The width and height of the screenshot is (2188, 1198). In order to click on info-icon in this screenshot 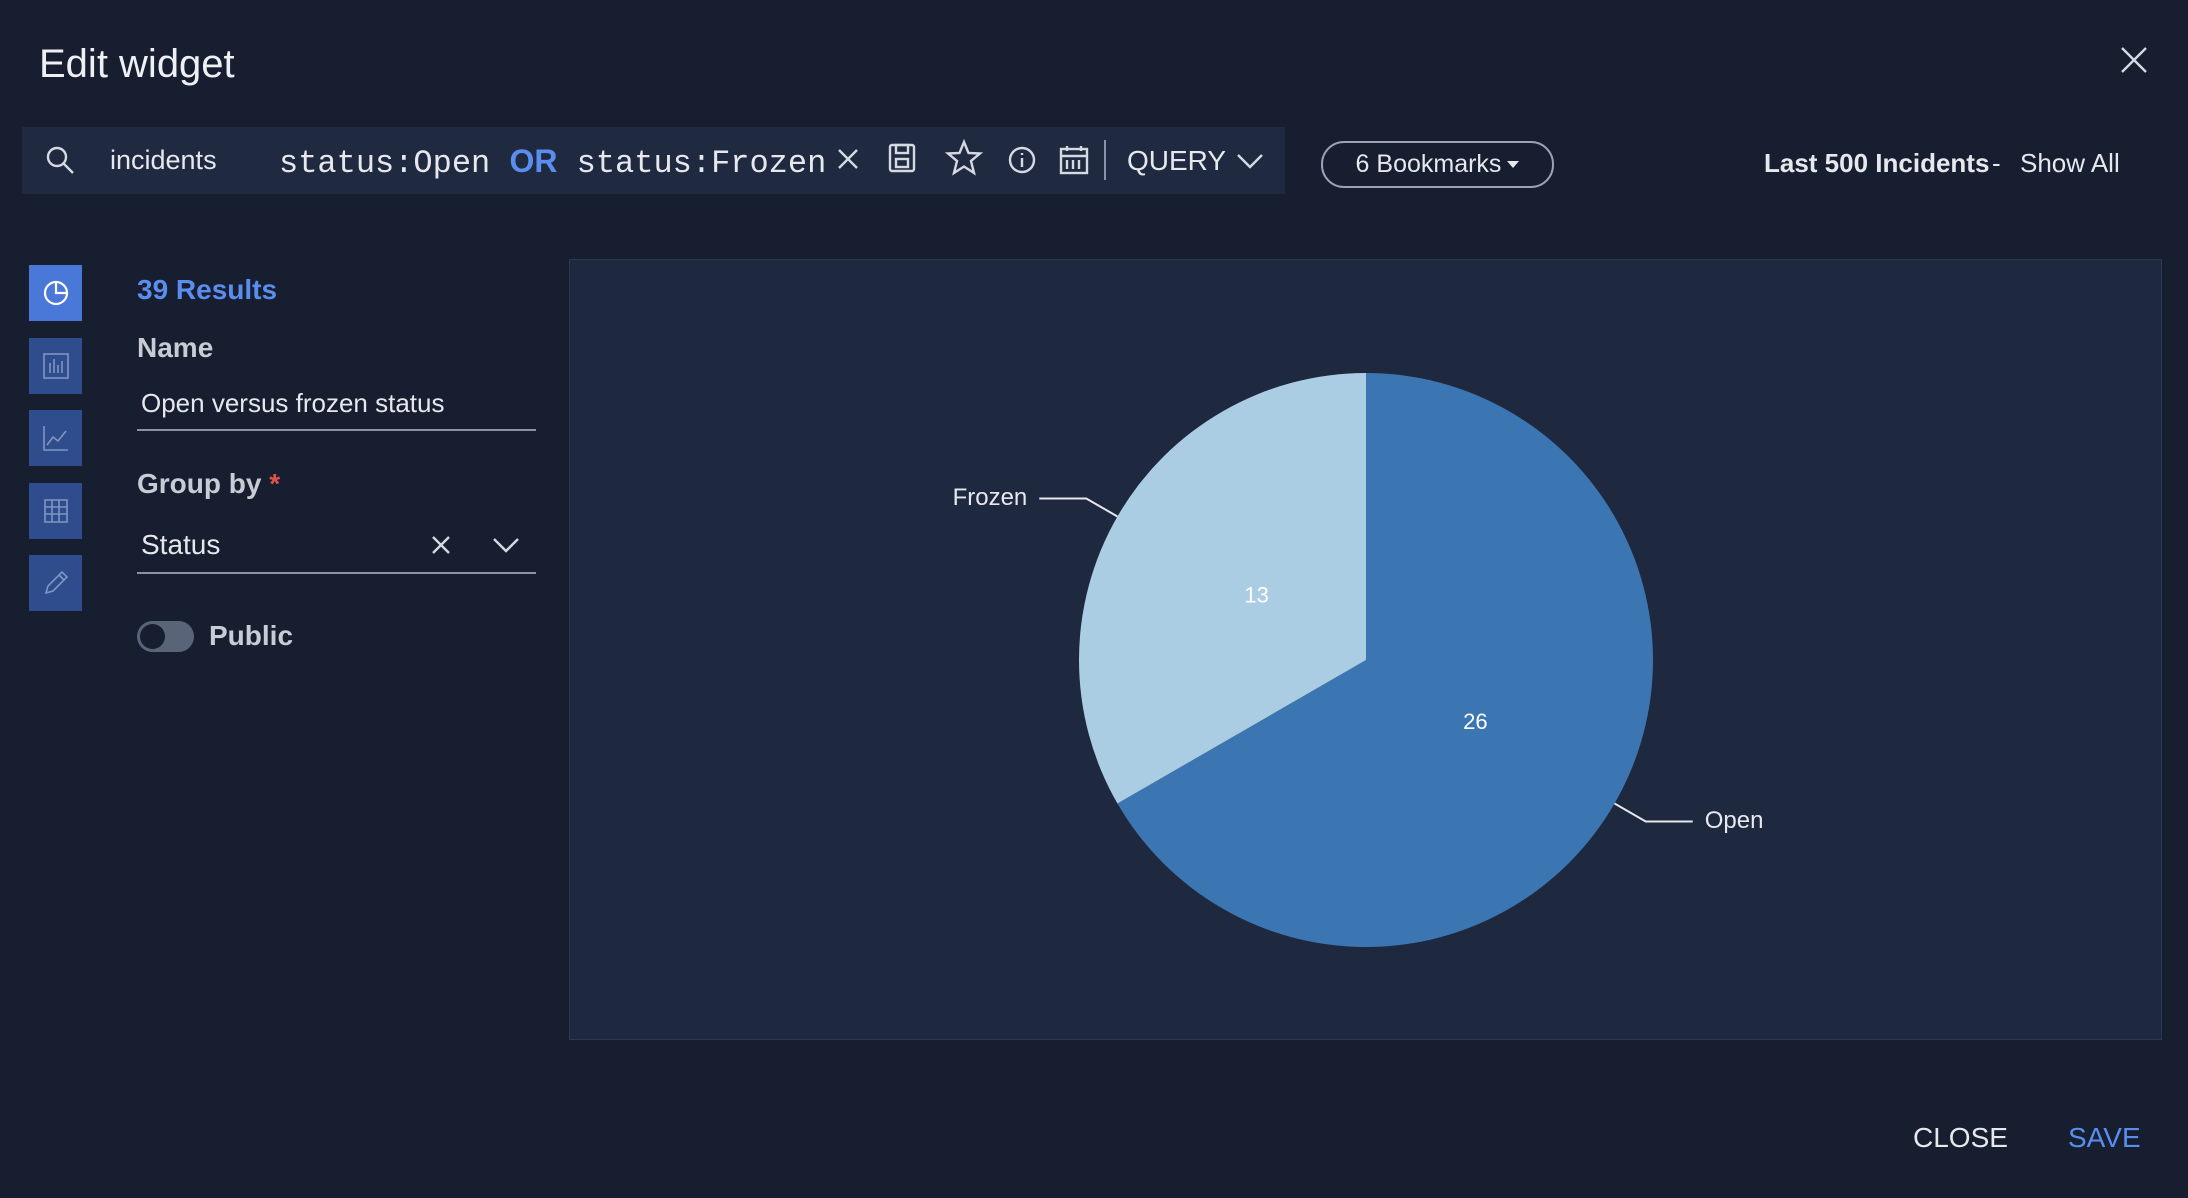, I will do `click(1022, 160)`.